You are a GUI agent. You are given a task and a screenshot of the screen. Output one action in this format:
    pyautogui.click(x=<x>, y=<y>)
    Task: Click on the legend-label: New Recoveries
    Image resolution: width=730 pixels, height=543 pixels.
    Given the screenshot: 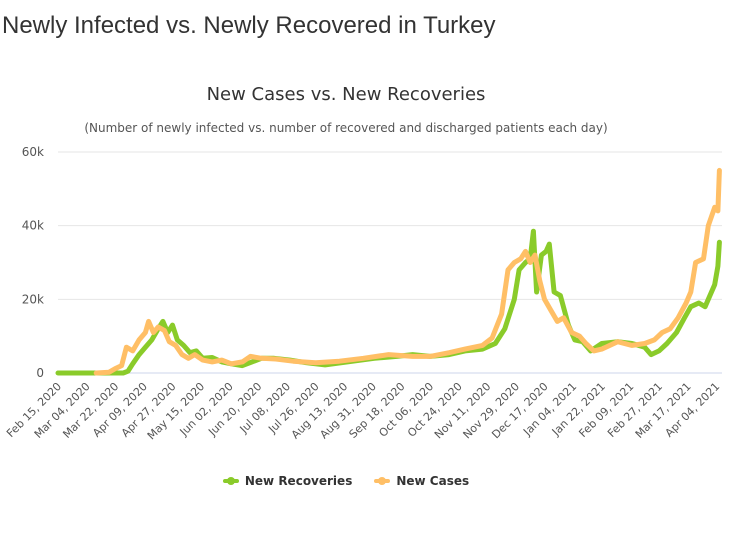 What is the action you would take?
    pyautogui.click(x=298, y=481)
    